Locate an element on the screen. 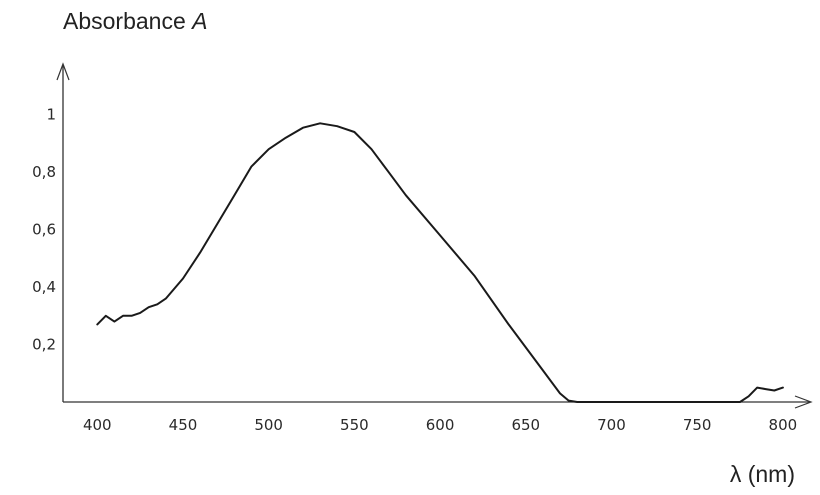 The height and width of the screenshot is (495, 820). y-axis-title-variable: A is located at coordinates (198, 21).